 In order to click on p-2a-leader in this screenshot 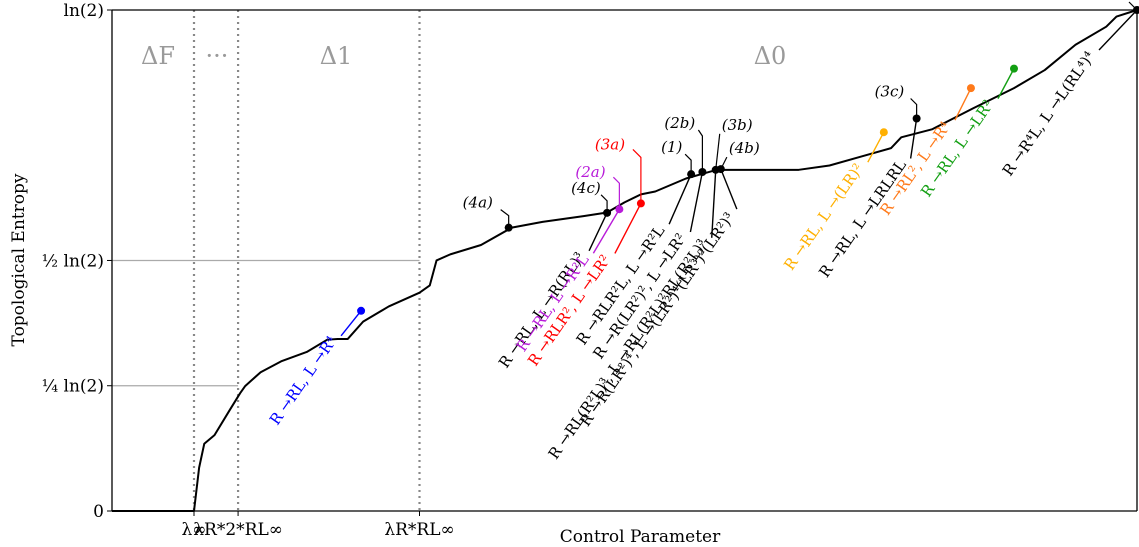, I will do `click(606, 231)`.